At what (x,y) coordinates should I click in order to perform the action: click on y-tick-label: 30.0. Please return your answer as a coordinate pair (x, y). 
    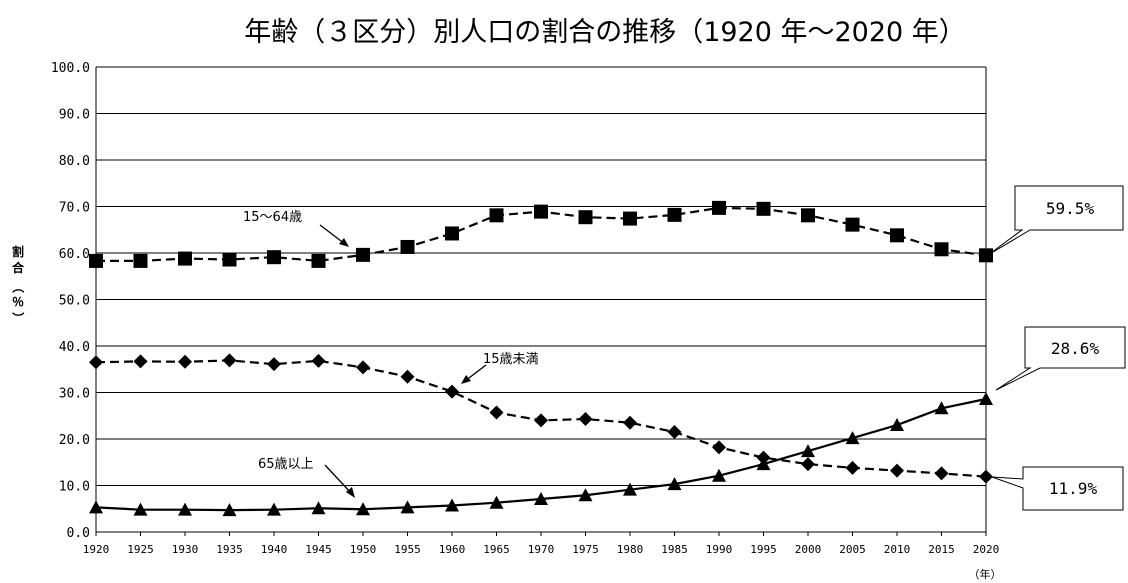
    Looking at the image, I should click on (74, 394).